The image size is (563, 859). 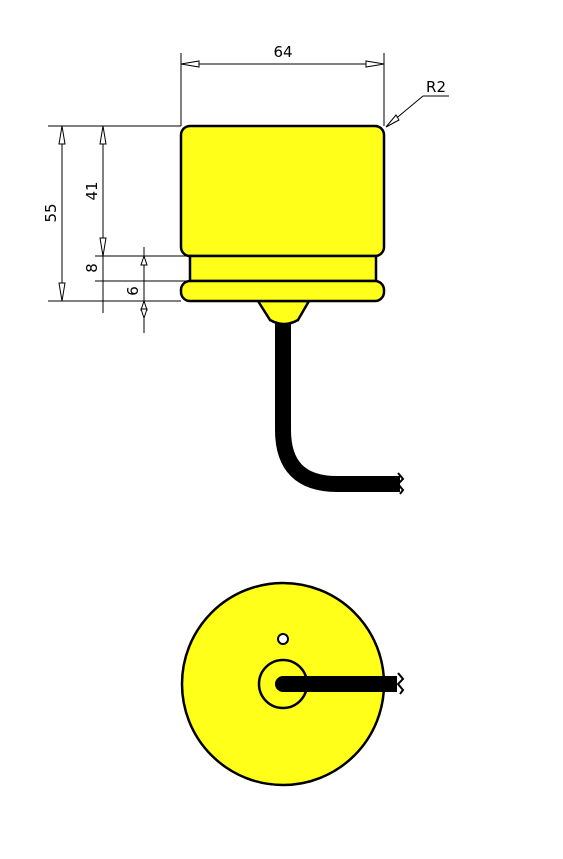 What do you see at coordinates (133, 291) in the screenshot?
I see `dim-flange-height-label: 6` at bounding box center [133, 291].